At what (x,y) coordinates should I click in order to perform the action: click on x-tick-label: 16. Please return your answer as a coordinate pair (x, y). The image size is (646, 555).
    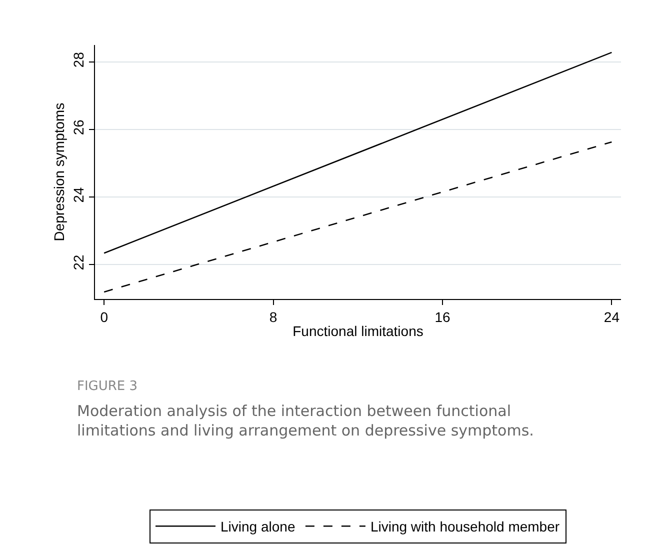
    Looking at the image, I should click on (442, 316).